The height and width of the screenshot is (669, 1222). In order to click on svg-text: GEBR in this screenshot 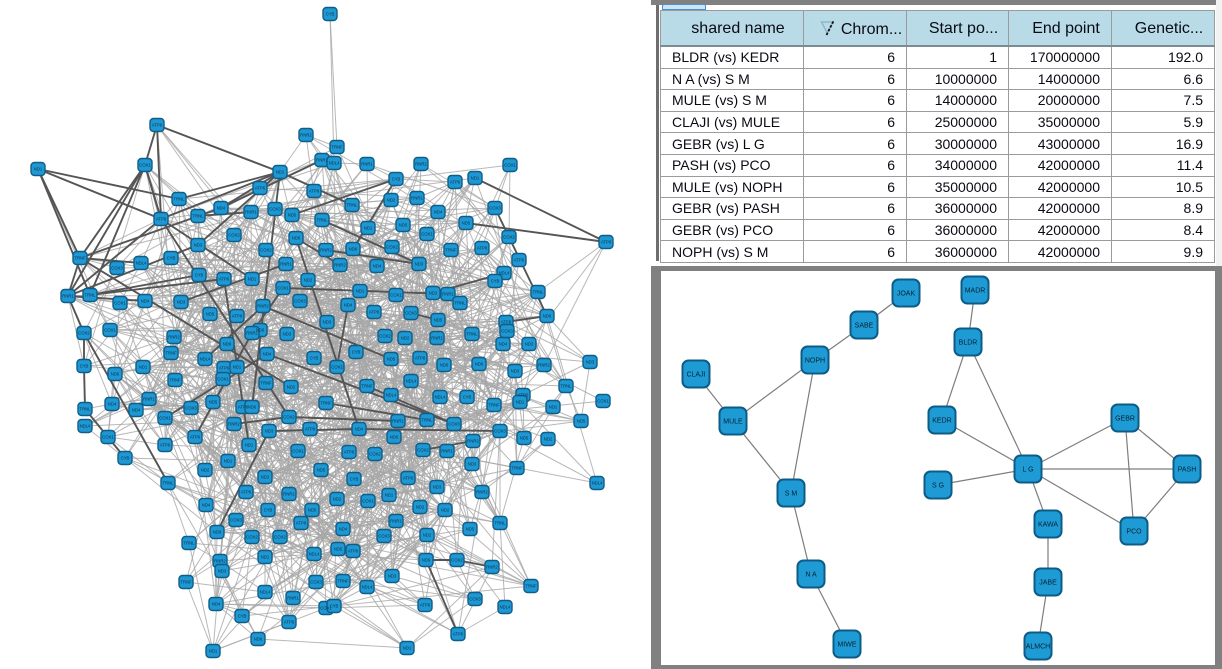, I will do `click(1125, 418)`.